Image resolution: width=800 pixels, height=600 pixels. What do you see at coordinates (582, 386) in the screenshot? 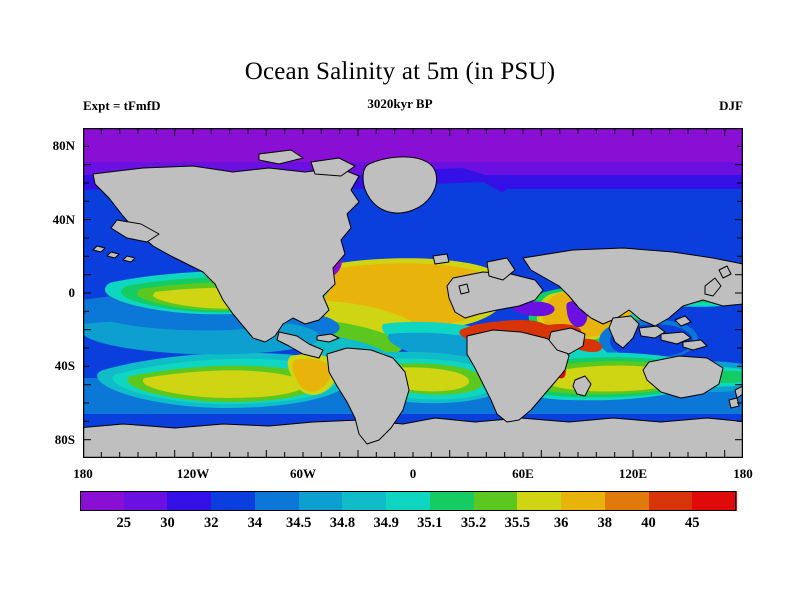
I see `madagascar` at bounding box center [582, 386].